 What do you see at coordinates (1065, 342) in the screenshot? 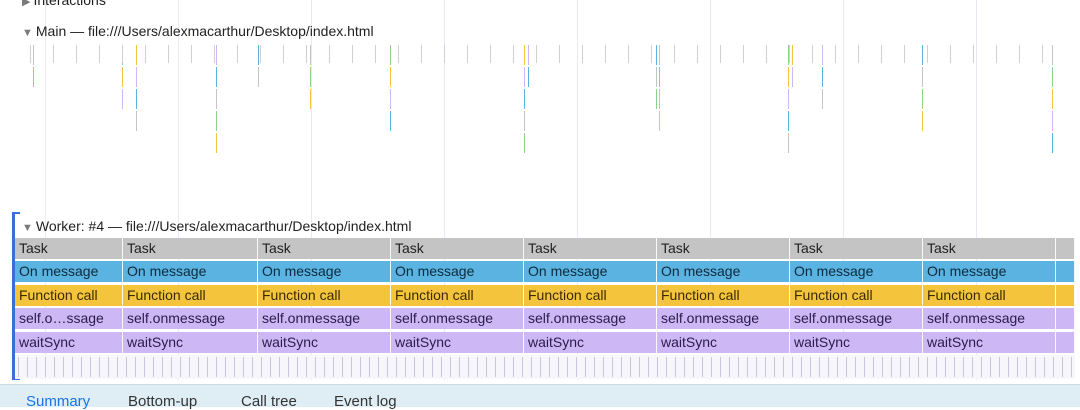
I see `worker-event-wait-tail` at bounding box center [1065, 342].